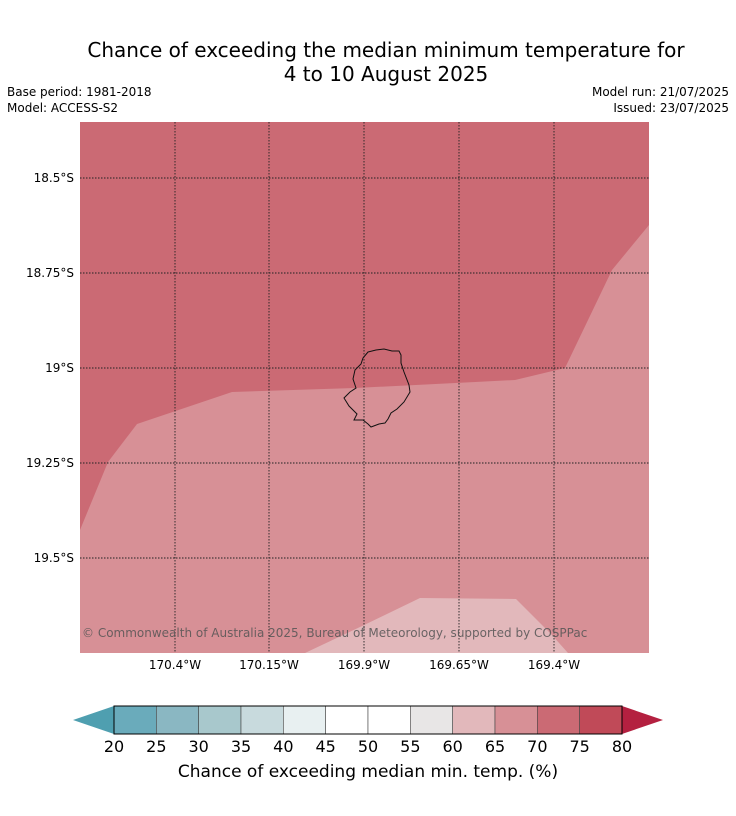  I want to click on colorbar-tick-label: 50, so click(368, 746).